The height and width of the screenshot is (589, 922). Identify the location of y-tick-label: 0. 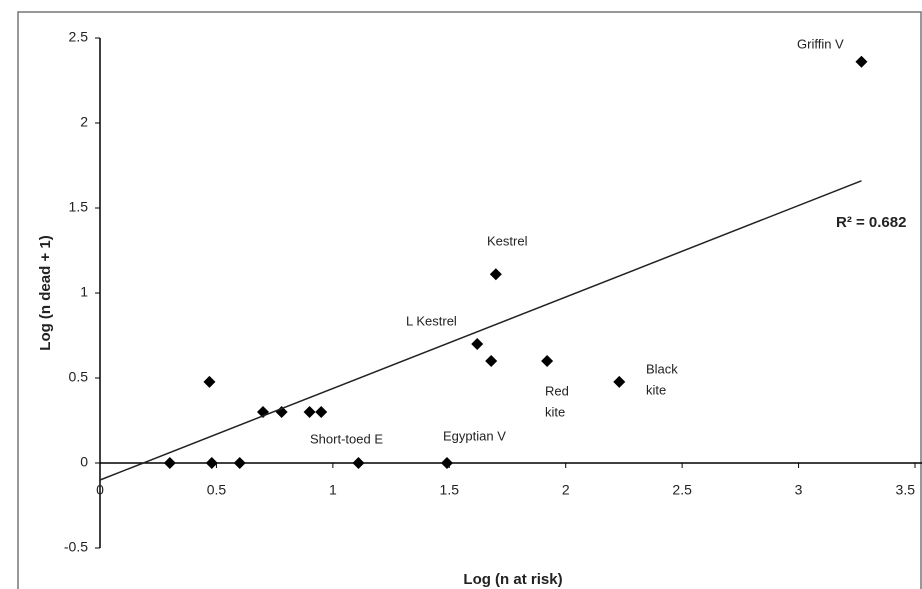
(84, 462).